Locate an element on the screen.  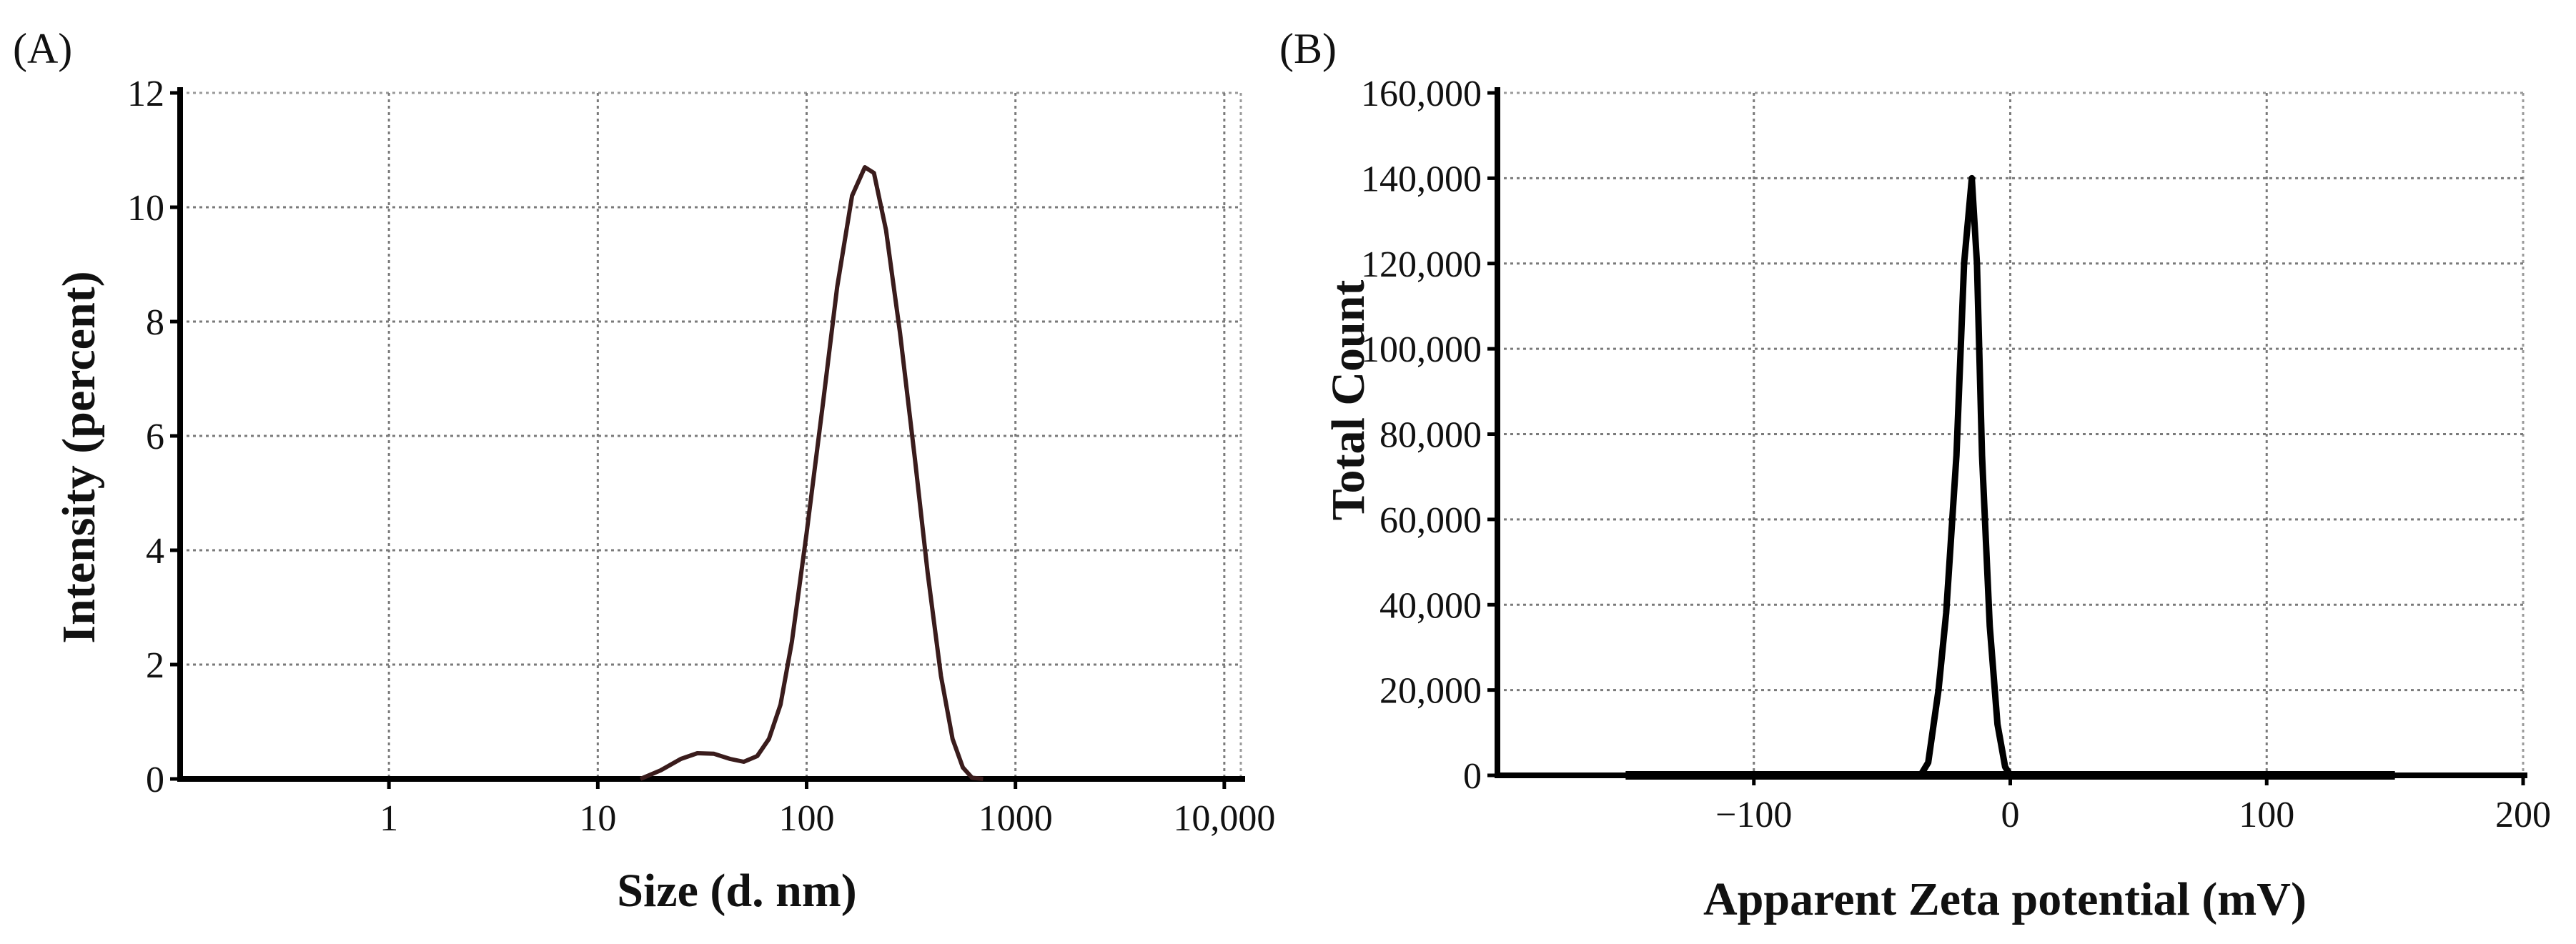
chart-a-series is located at coordinates (811, 473).